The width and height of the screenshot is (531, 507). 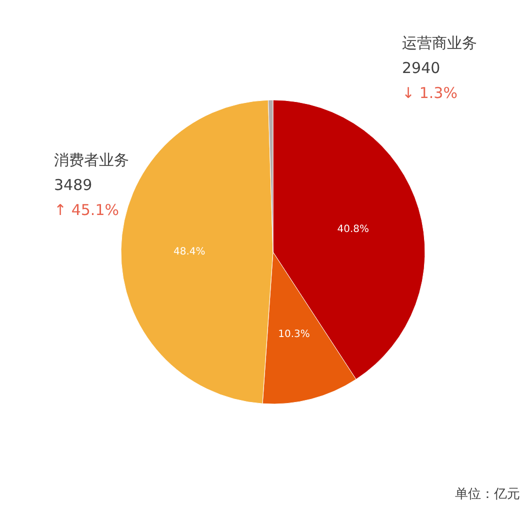 I want to click on annotation: ↑ 45.1%, so click(x=86, y=210).